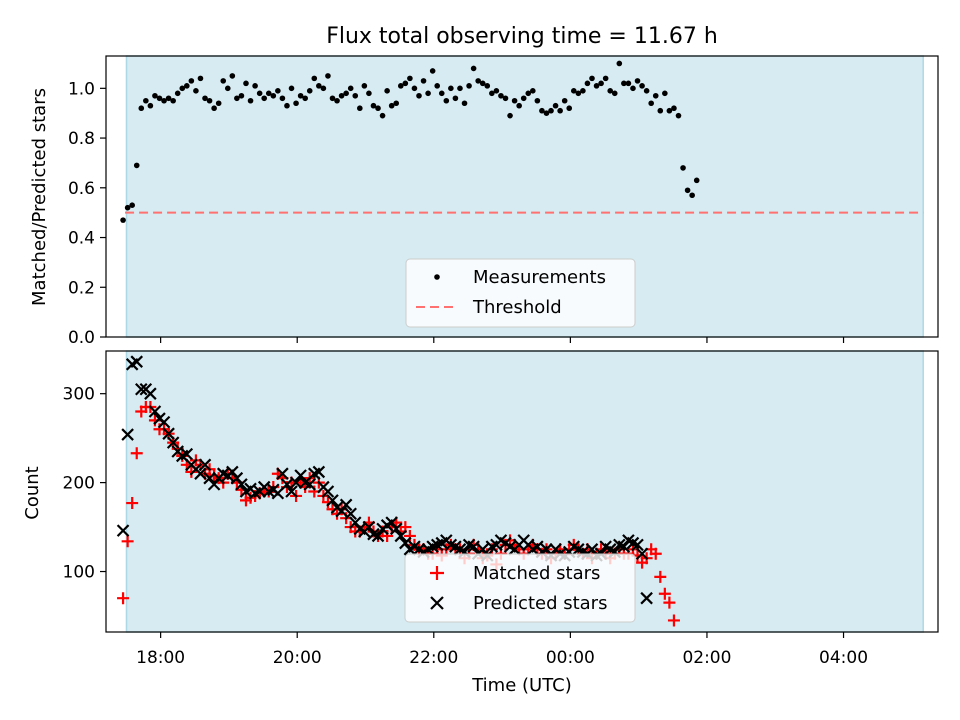 The image size is (960, 720). What do you see at coordinates (410, 141) in the screenshot?
I see `measurement-points` at bounding box center [410, 141].